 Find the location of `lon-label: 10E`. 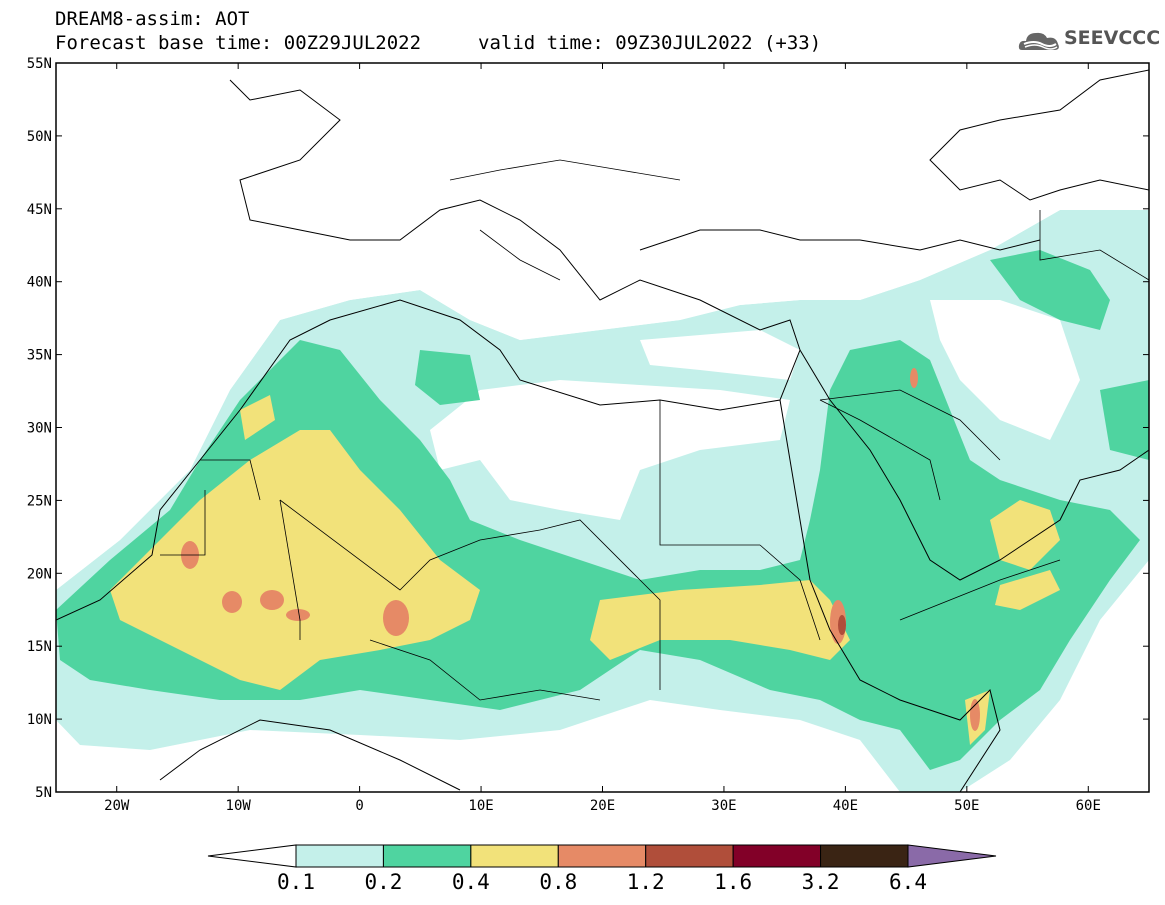

lon-label: 10E is located at coordinates (480, 806).